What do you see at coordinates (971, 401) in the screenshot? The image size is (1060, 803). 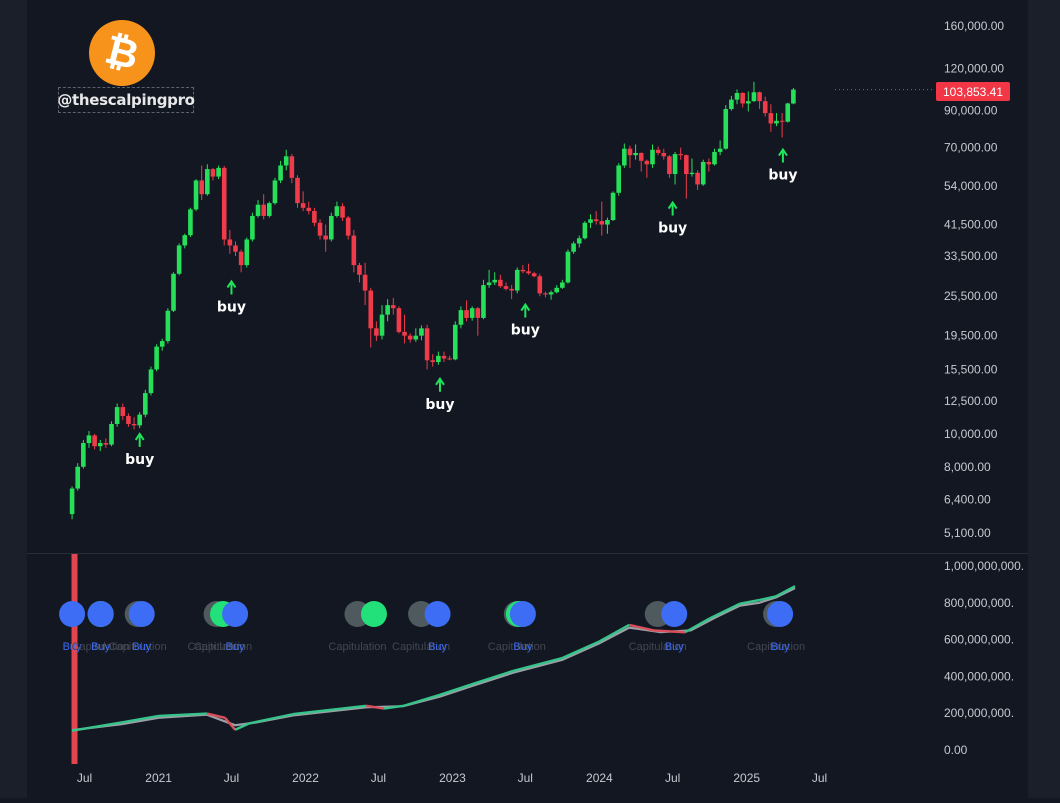 I see `price-axis-tick: 12,500.00` at bounding box center [971, 401].